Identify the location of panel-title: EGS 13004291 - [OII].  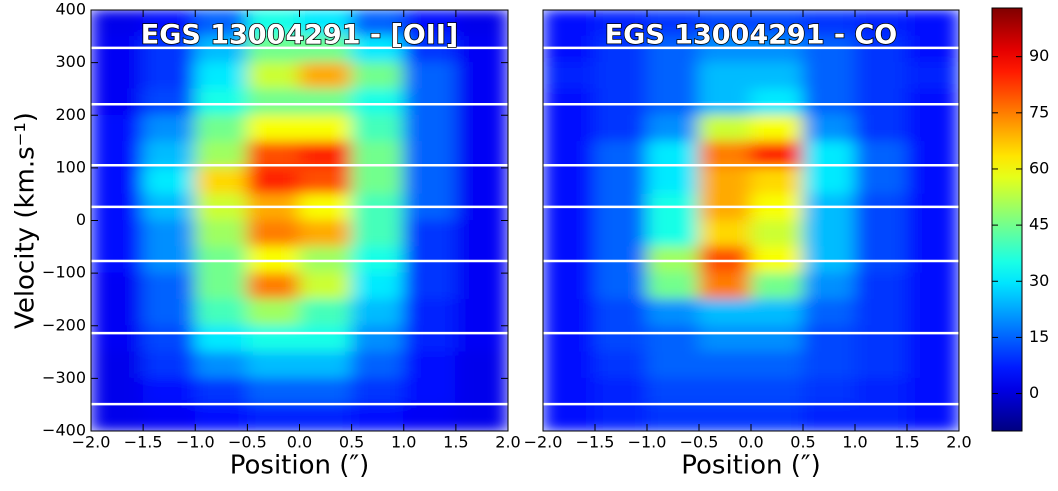
(299, 35).